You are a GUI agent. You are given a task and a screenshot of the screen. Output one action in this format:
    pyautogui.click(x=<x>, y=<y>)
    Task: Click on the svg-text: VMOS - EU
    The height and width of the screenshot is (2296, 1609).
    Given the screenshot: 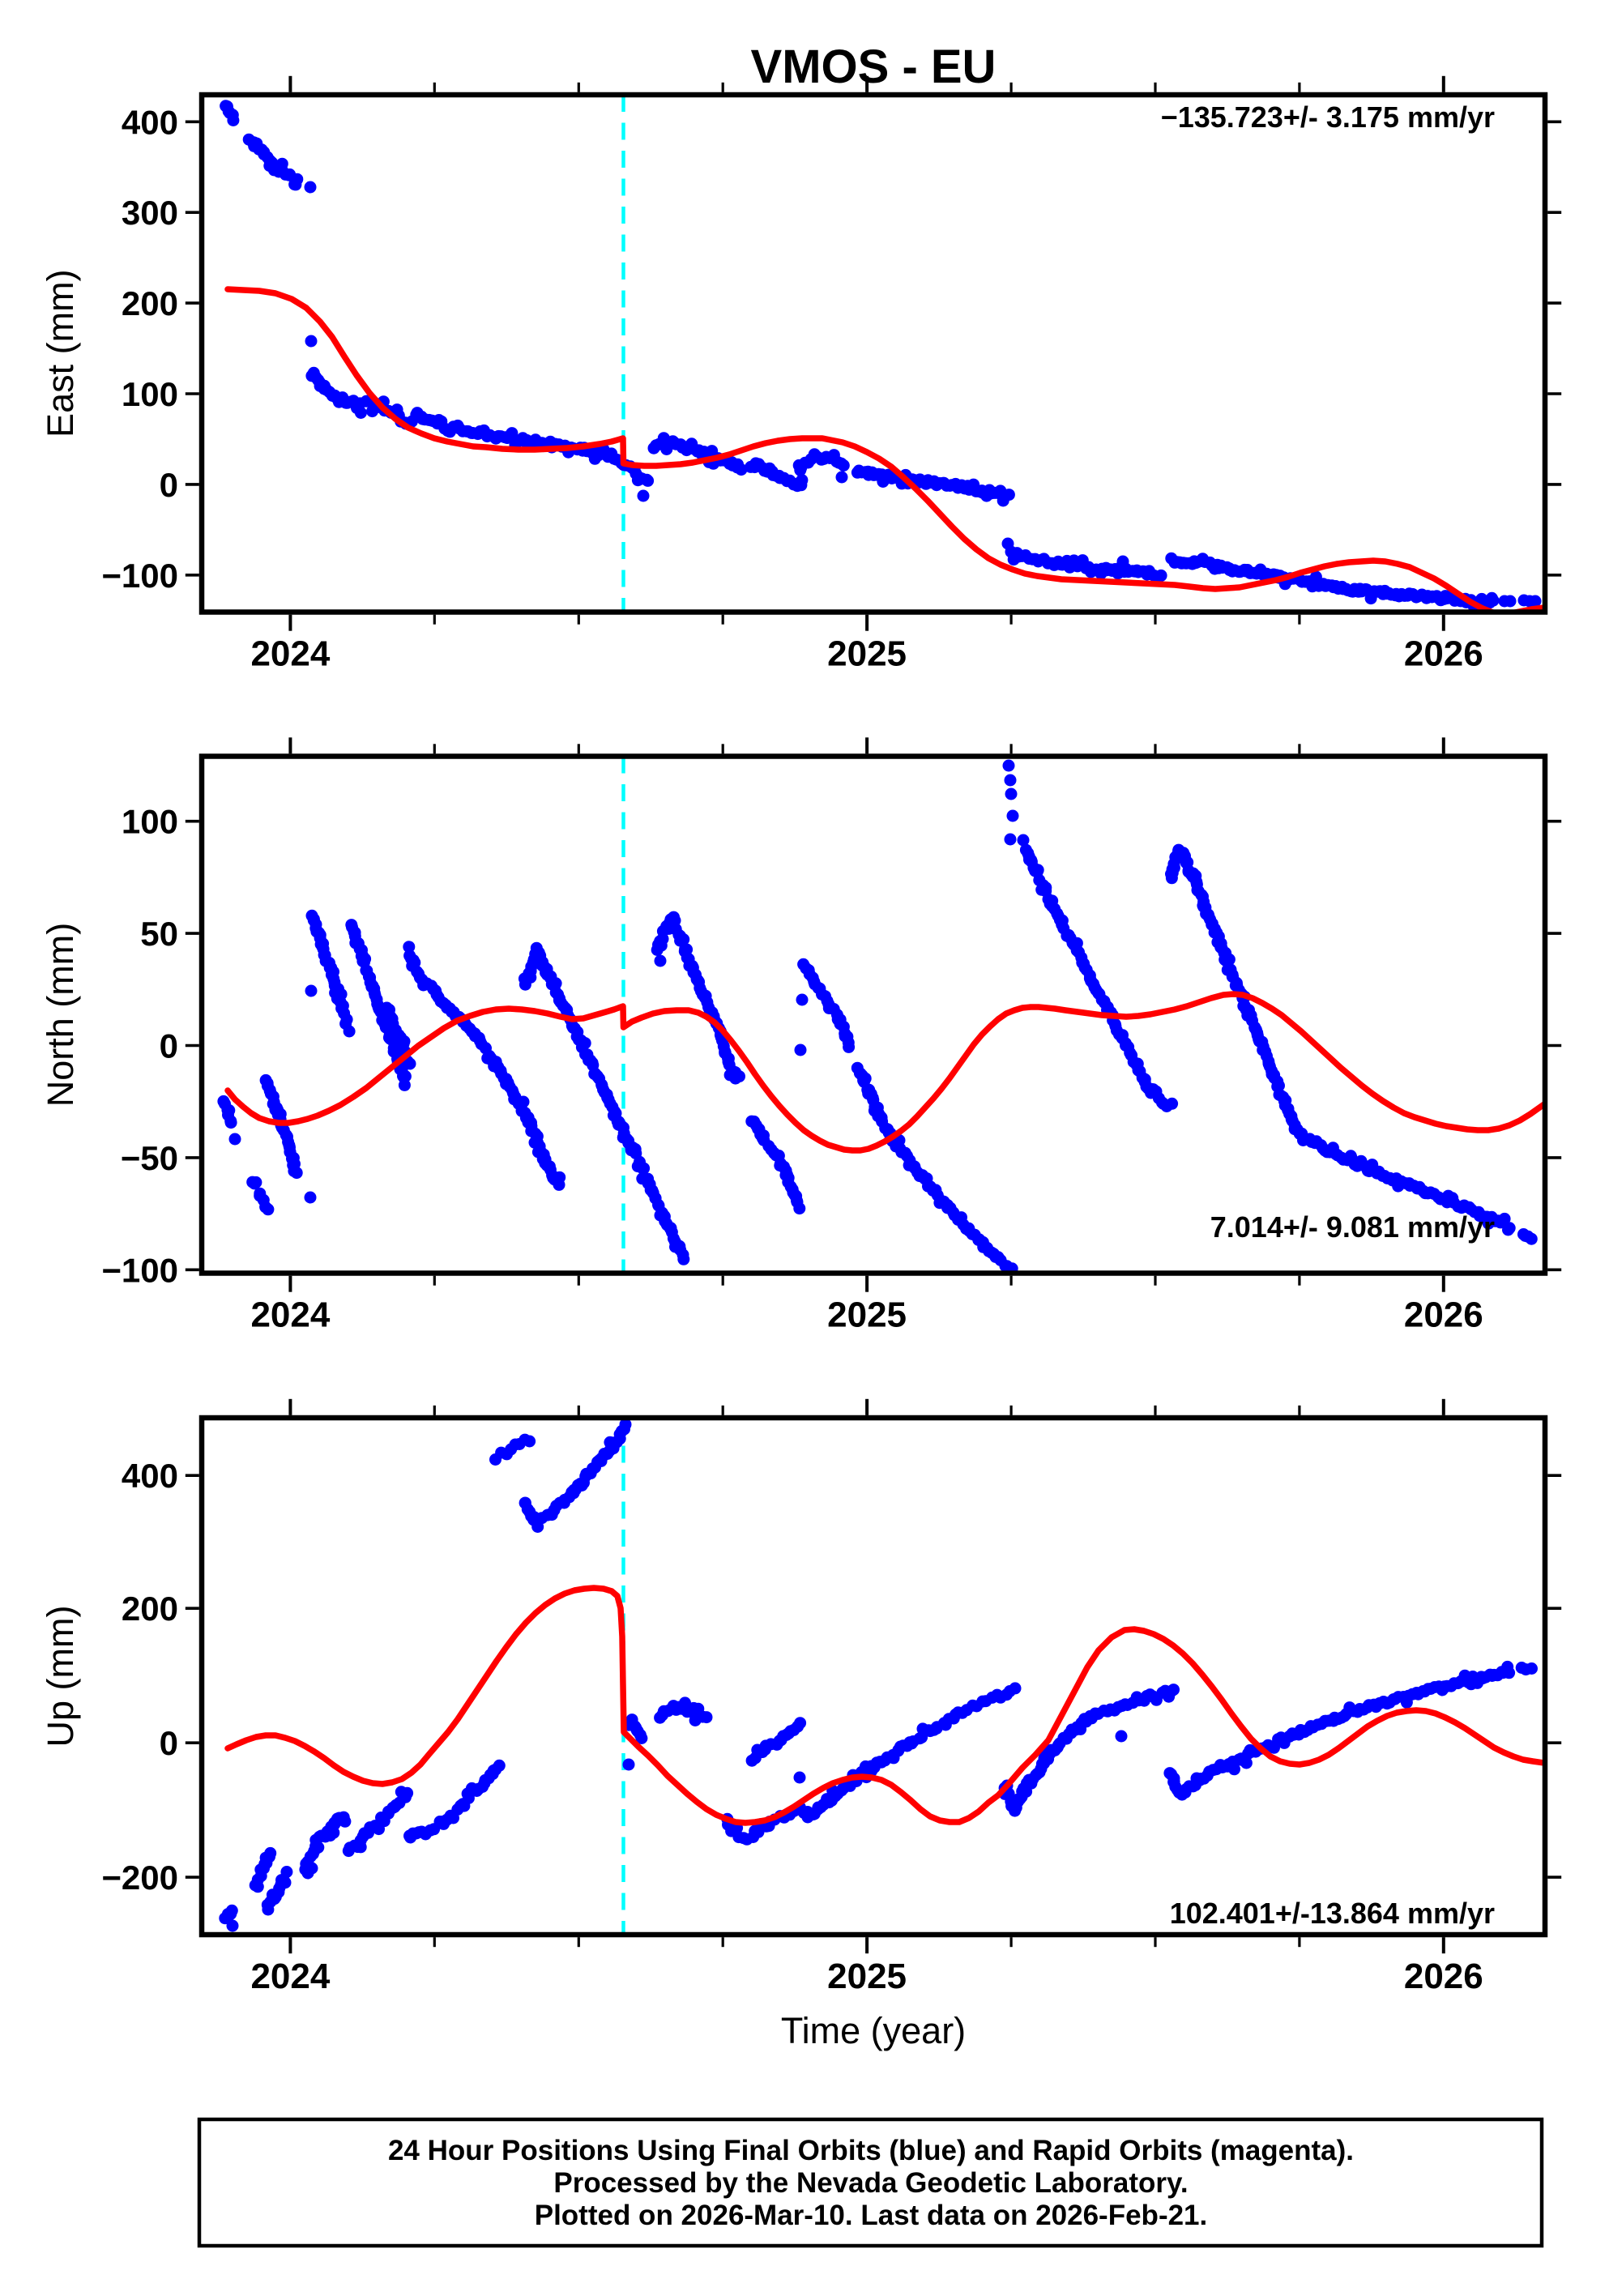 What is the action you would take?
    pyautogui.click(x=874, y=67)
    